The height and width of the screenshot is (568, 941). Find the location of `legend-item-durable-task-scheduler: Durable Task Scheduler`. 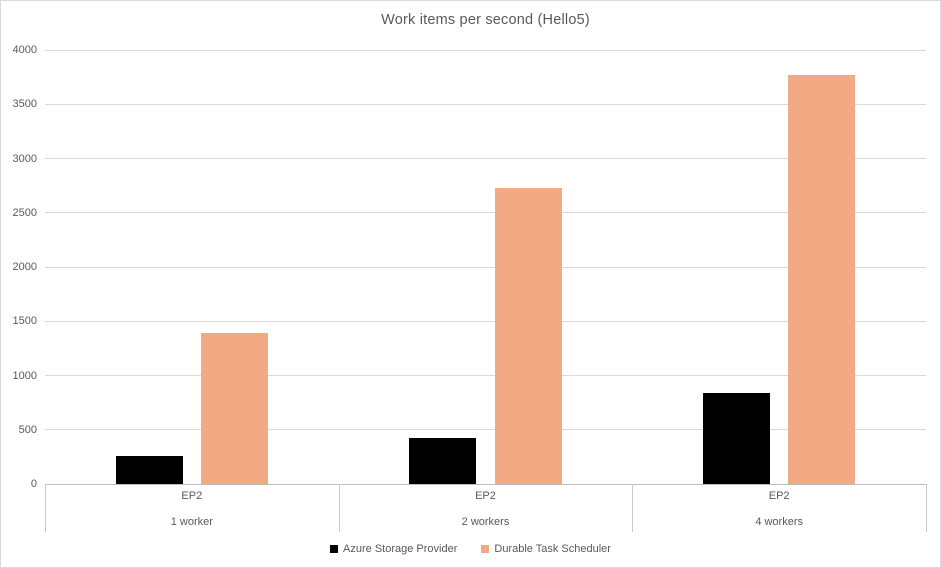

legend-item-durable-task-scheduler: Durable Task Scheduler is located at coordinates (546, 549).